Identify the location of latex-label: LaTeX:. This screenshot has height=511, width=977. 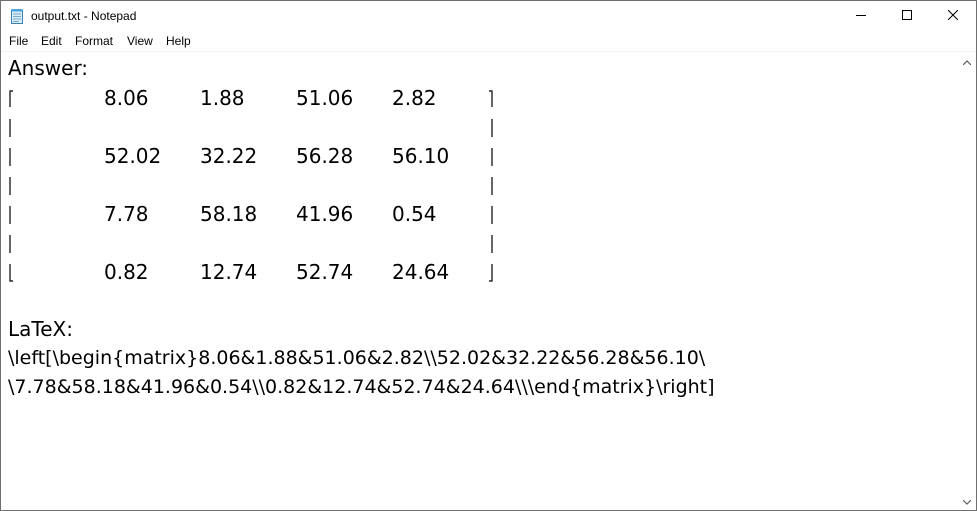
(40, 329).